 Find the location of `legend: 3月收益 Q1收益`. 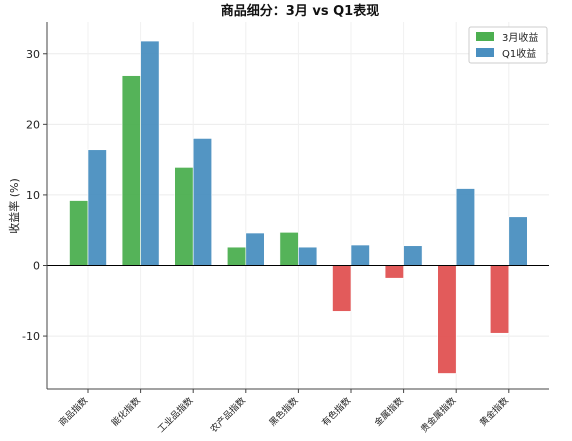

legend: 3月收益 Q1收益 is located at coordinates (508, 45).